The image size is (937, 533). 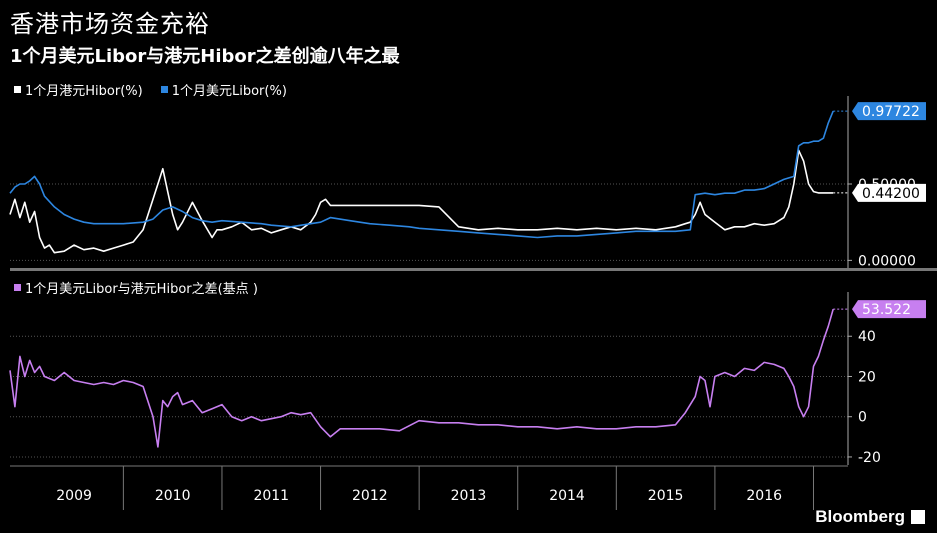 I want to click on chart-subtitle: 1个月美元Libor与港元Hibor之差创逾八年之最, so click(x=205, y=56).